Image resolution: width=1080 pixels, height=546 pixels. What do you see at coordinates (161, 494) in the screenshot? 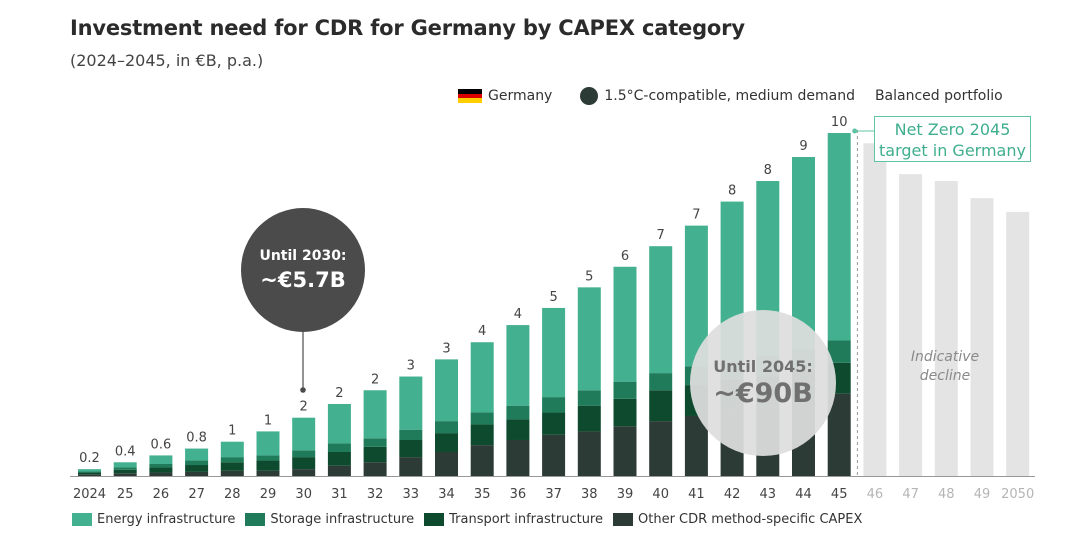
I see `x-tick-label: 26` at bounding box center [161, 494].